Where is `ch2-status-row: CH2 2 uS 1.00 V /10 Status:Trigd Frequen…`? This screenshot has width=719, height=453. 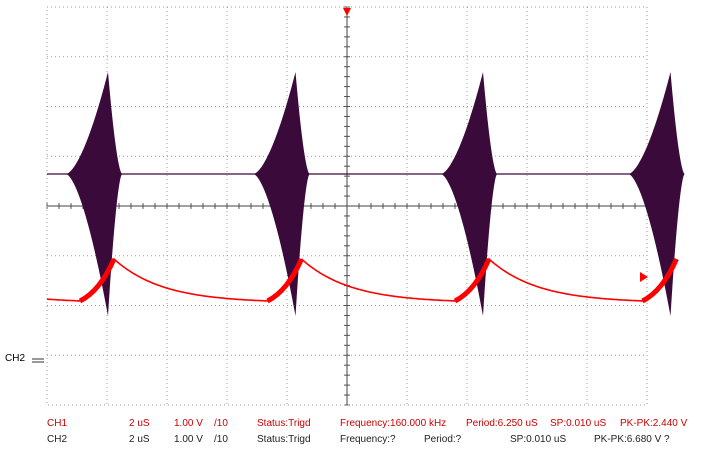
ch2-status-row: CH2 2 uS 1.00 V /10 Status:Trigd Frequen… is located at coordinates (359, 440).